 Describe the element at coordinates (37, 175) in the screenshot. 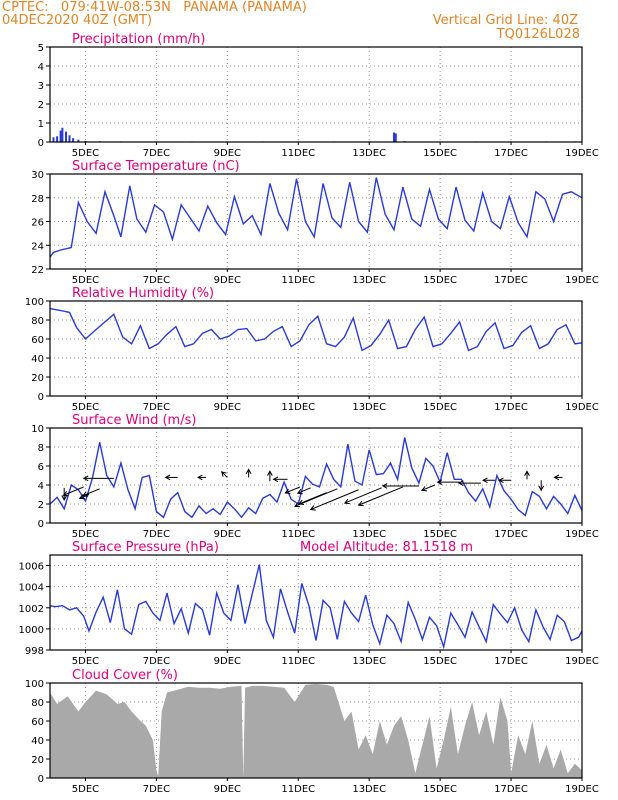

I see `temp-ytick-label: 30` at that location.